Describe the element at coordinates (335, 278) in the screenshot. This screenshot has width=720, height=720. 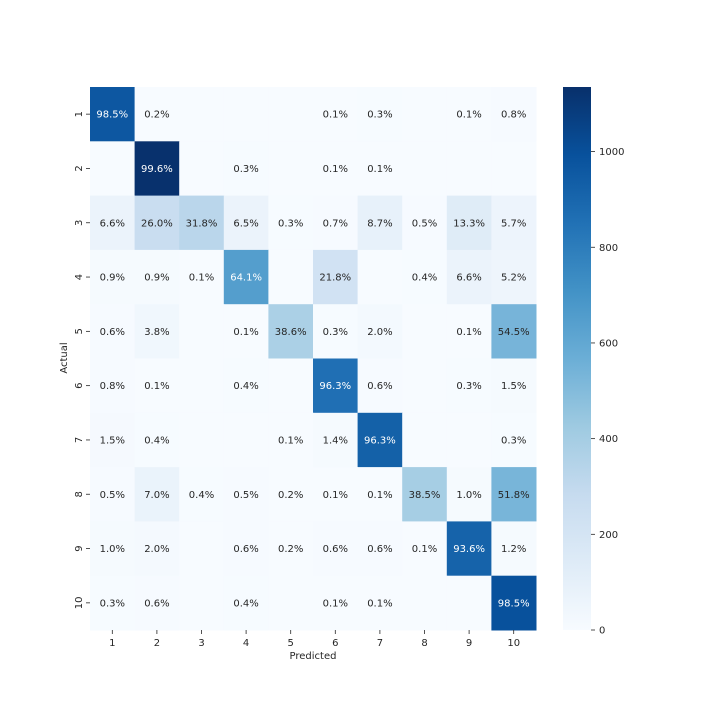
I see `heatmap-cell-label: 21.8%` at that location.